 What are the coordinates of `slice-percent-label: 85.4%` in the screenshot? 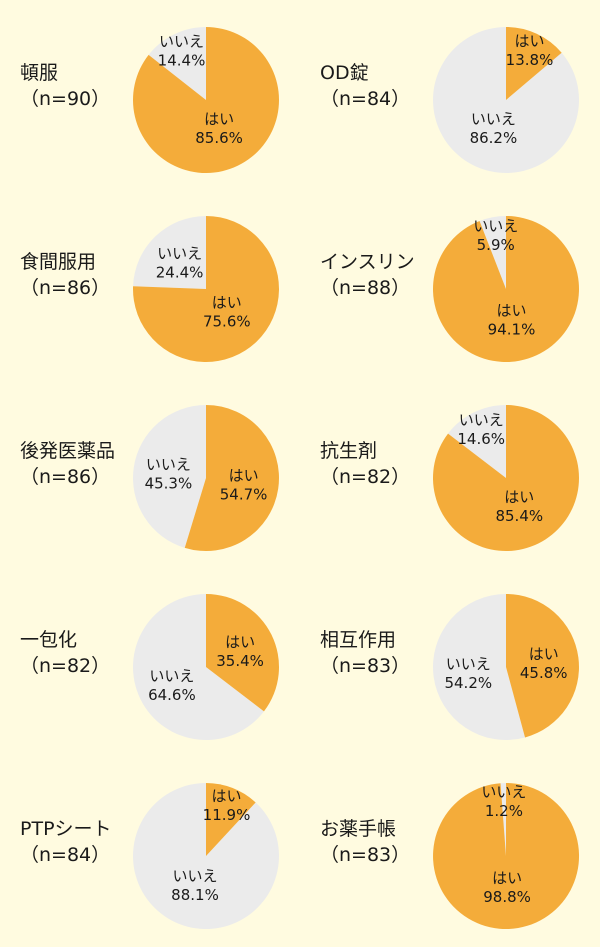 It's located at (519, 516).